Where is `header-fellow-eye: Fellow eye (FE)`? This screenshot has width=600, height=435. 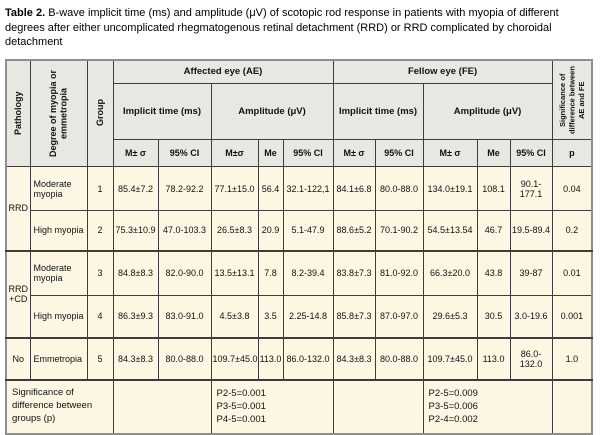 header-fellow-eye: Fellow eye (FE) is located at coordinates (442, 72).